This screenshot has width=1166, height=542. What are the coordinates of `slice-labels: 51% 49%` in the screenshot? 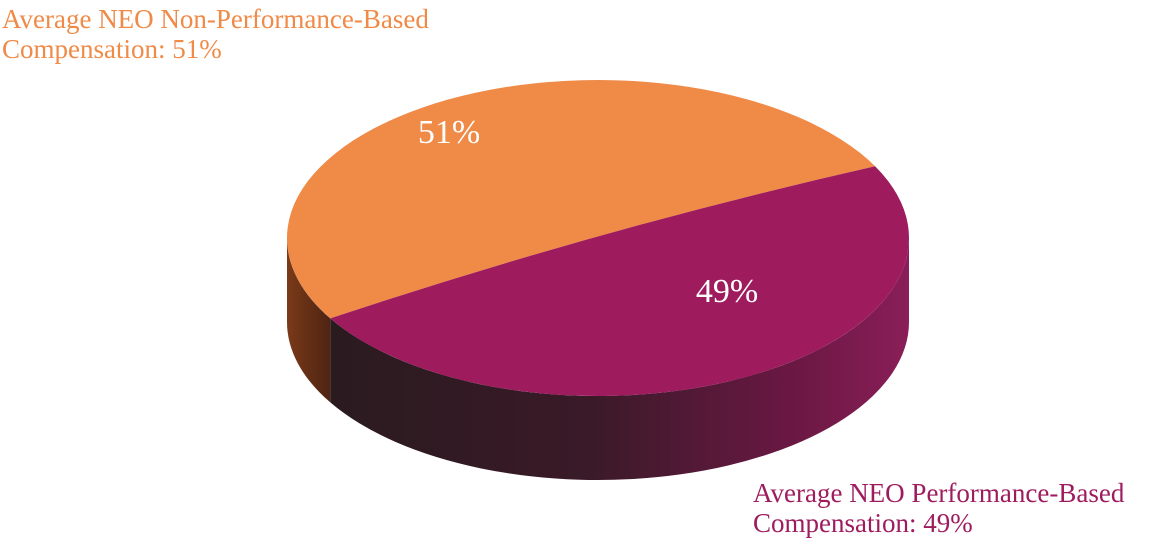 It's located at (588, 212).